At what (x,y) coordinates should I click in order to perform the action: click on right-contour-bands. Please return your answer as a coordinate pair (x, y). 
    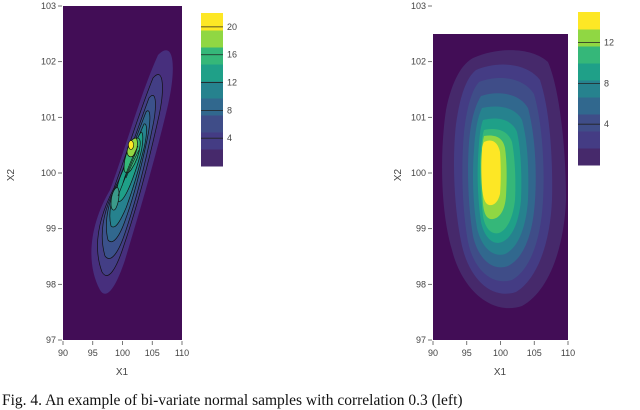
    Looking at the image, I should click on (504, 179).